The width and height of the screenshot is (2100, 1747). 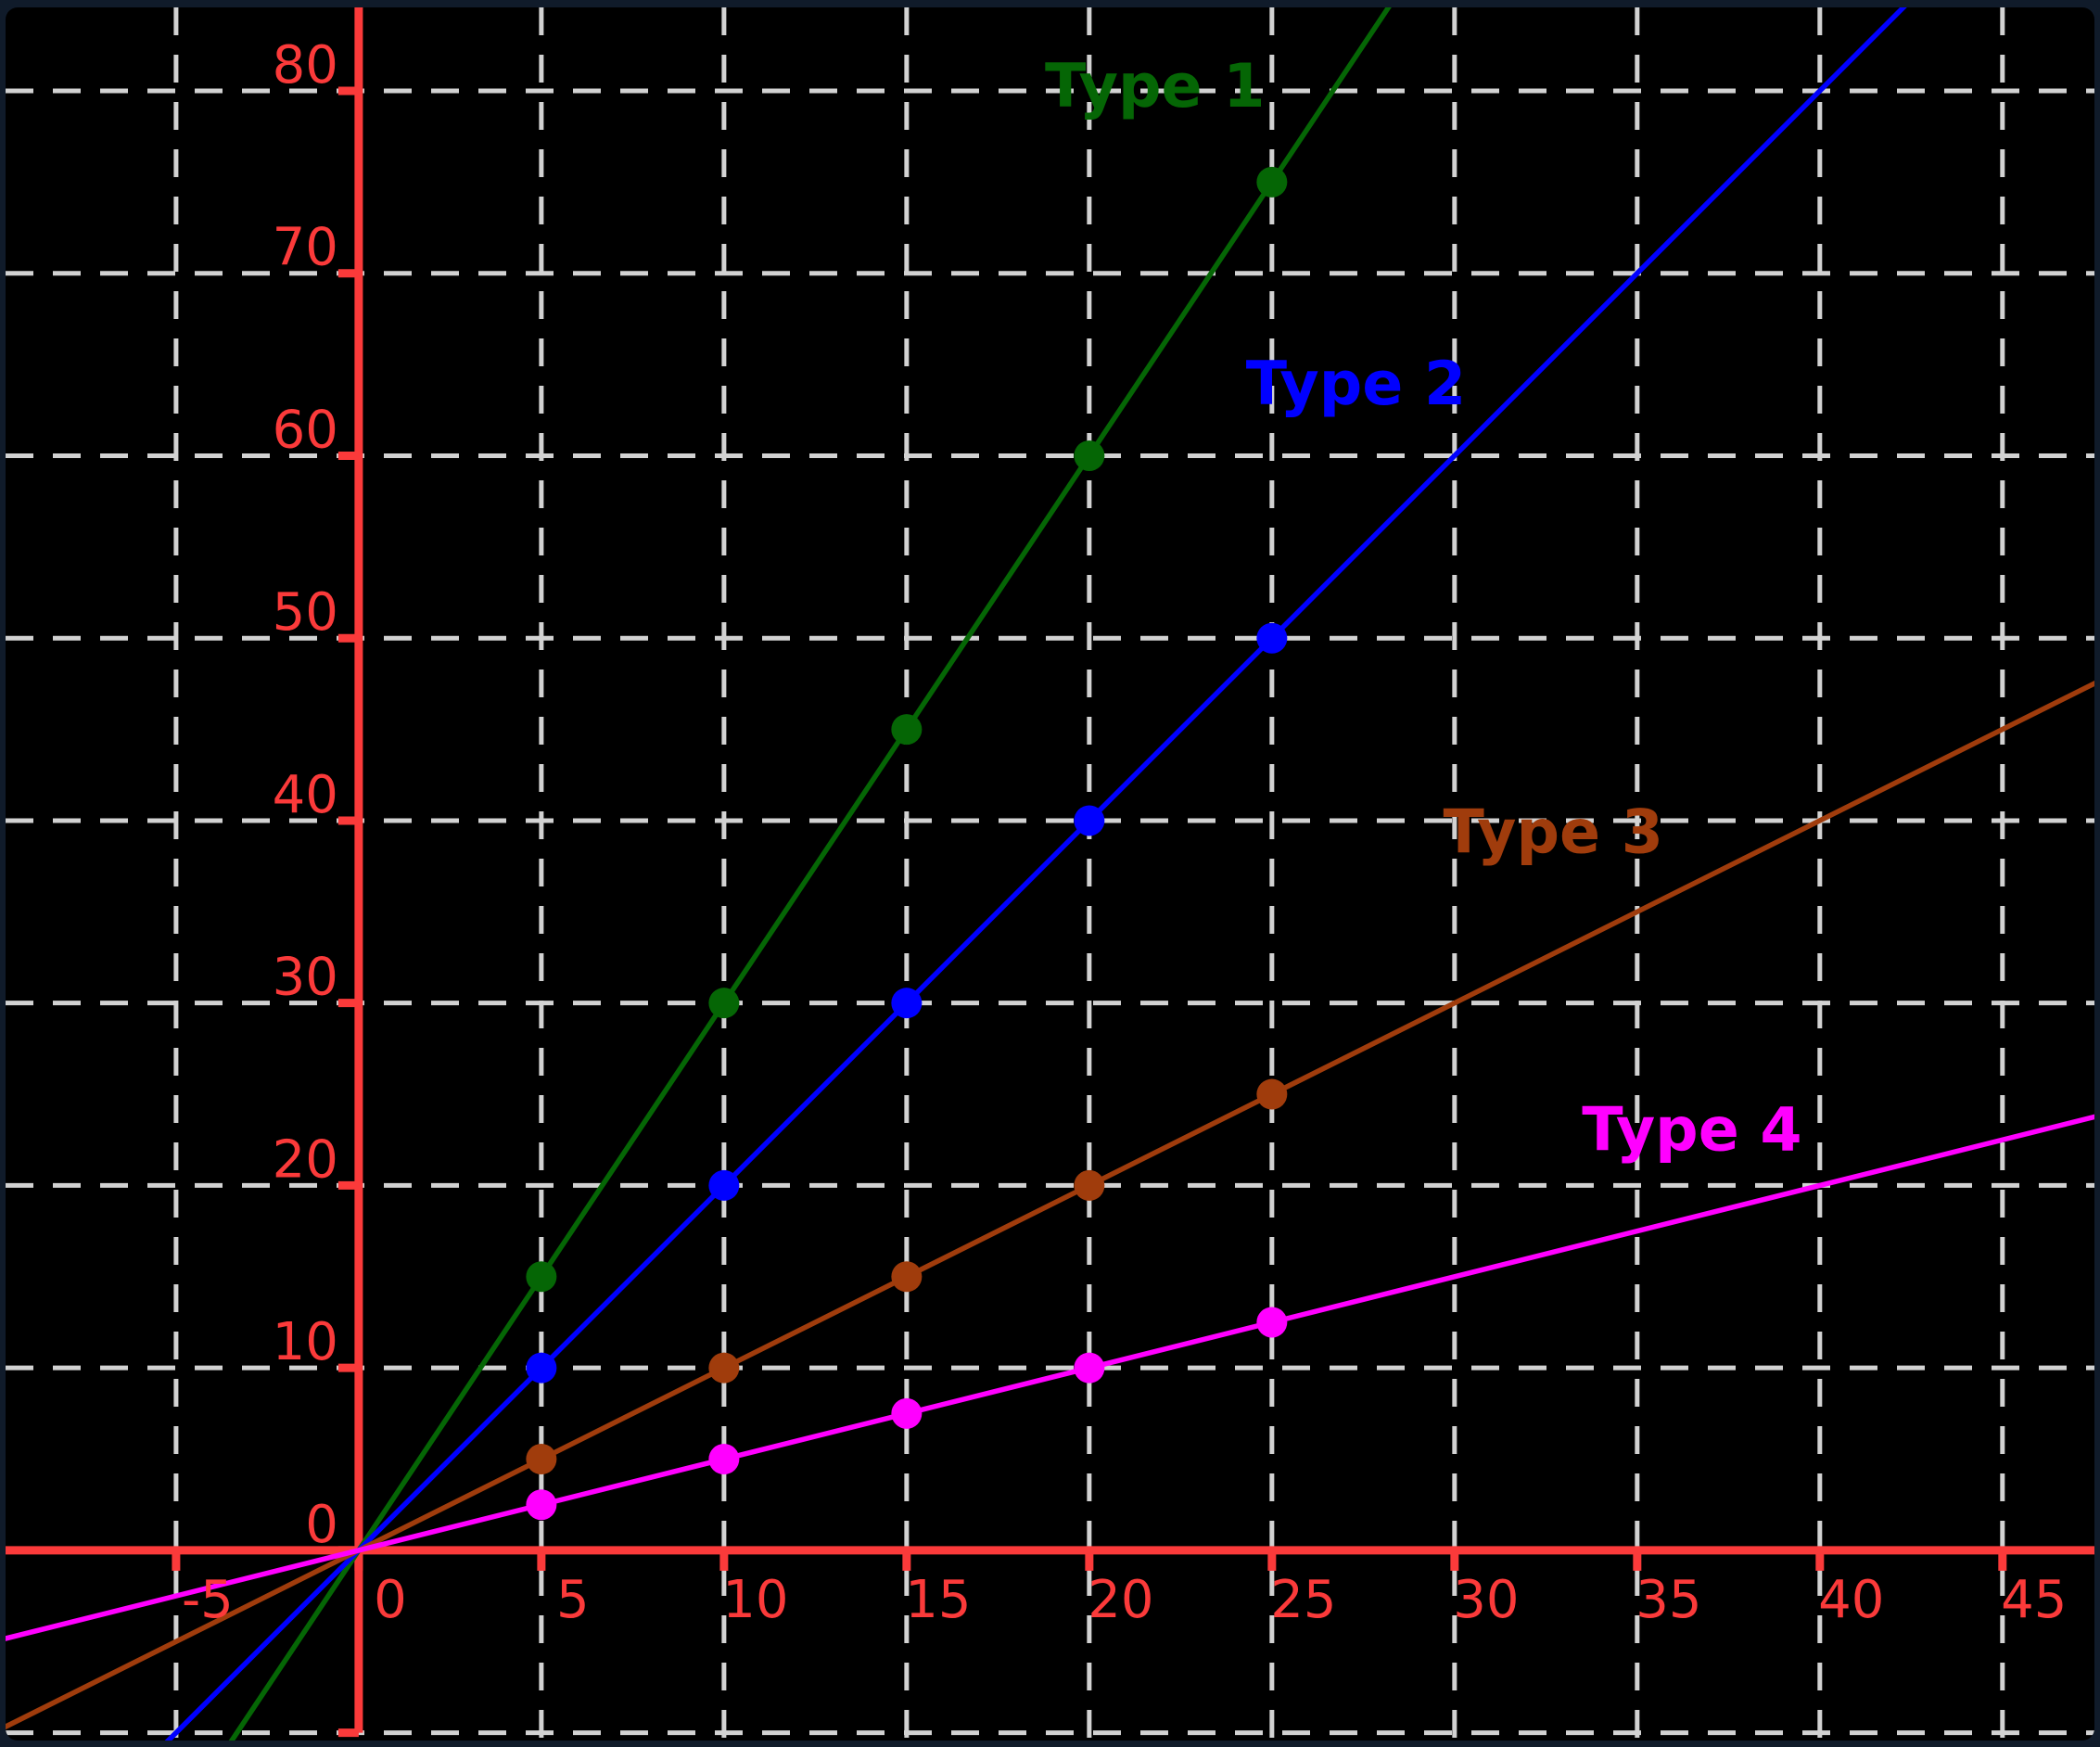 I want to click on y-tick-label: 60, so click(x=305, y=430).